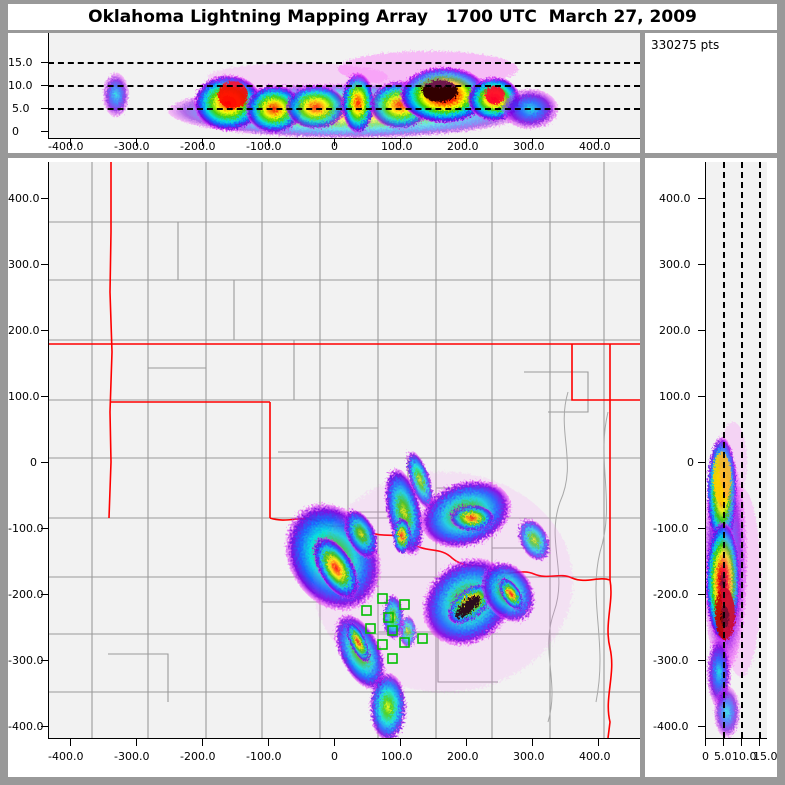 The image size is (785, 785). I want to click on north-vs-altitude-density-plot, so click(733, 580).